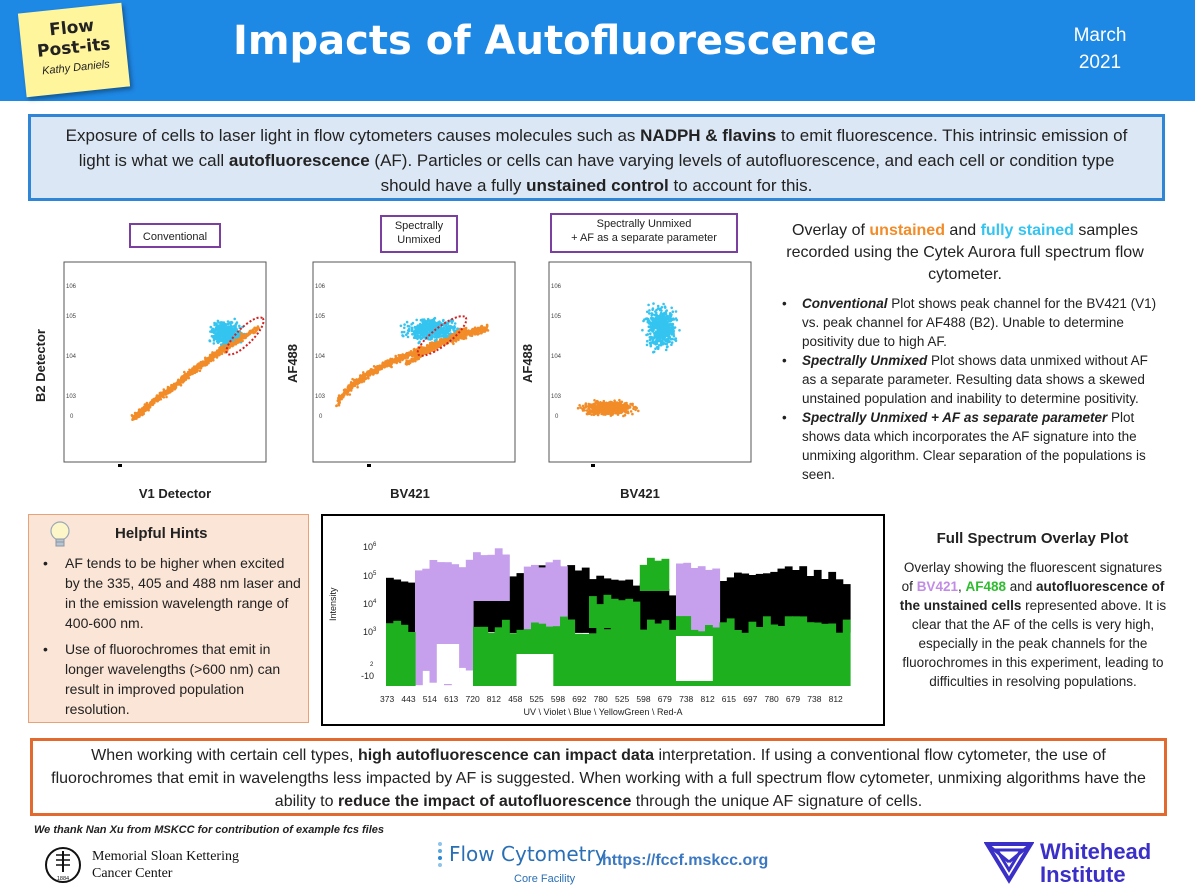 The height and width of the screenshot is (893, 1195). What do you see at coordinates (685, 860) in the screenshot?
I see `website-link: https://fccf.mskcc.org` at bounding box center [685, 860].